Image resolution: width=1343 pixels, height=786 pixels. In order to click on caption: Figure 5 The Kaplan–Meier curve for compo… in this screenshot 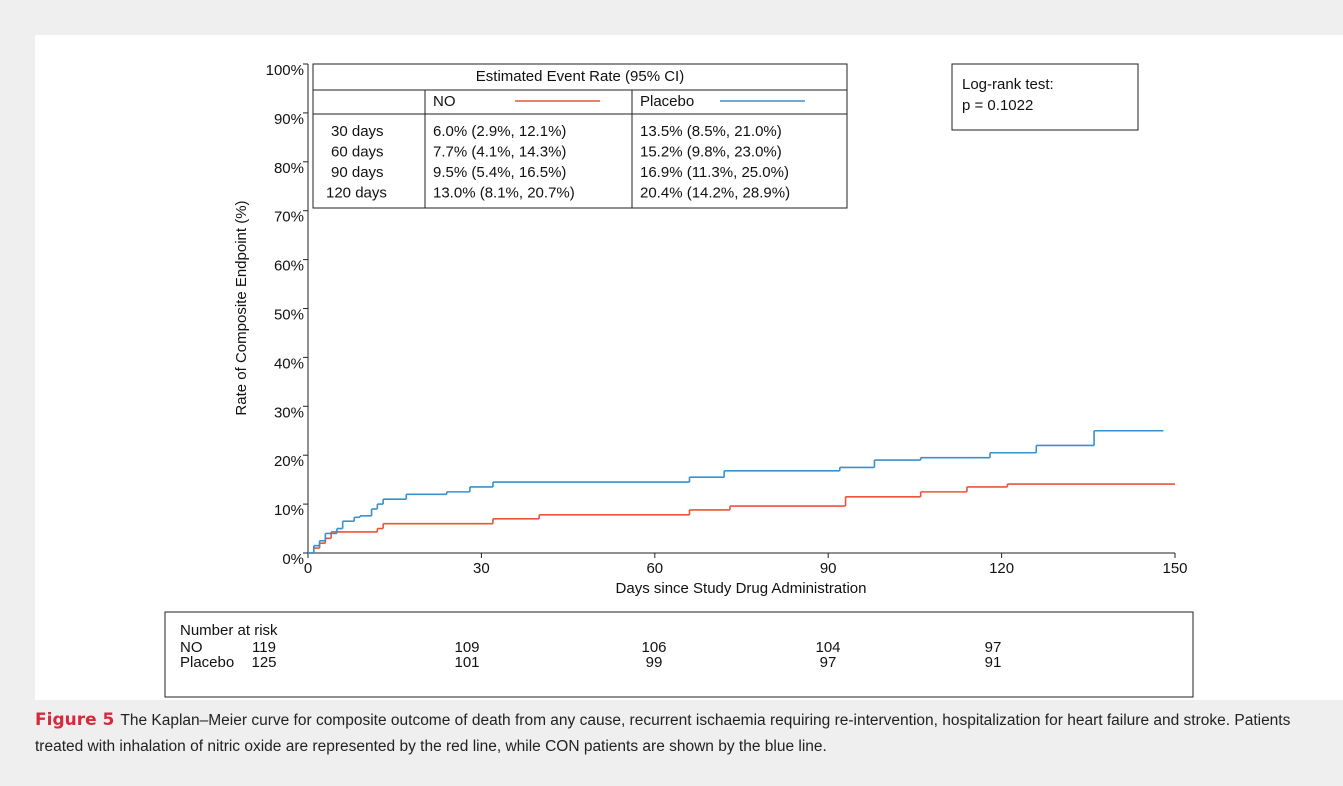, I will do `click(685, 733)`.